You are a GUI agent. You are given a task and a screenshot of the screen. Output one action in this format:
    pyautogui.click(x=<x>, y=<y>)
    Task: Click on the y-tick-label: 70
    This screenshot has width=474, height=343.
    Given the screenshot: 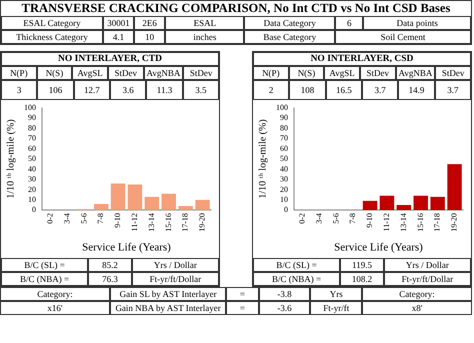 What is the action you would take?
    pyautogui.click(x=284, y=138)
    